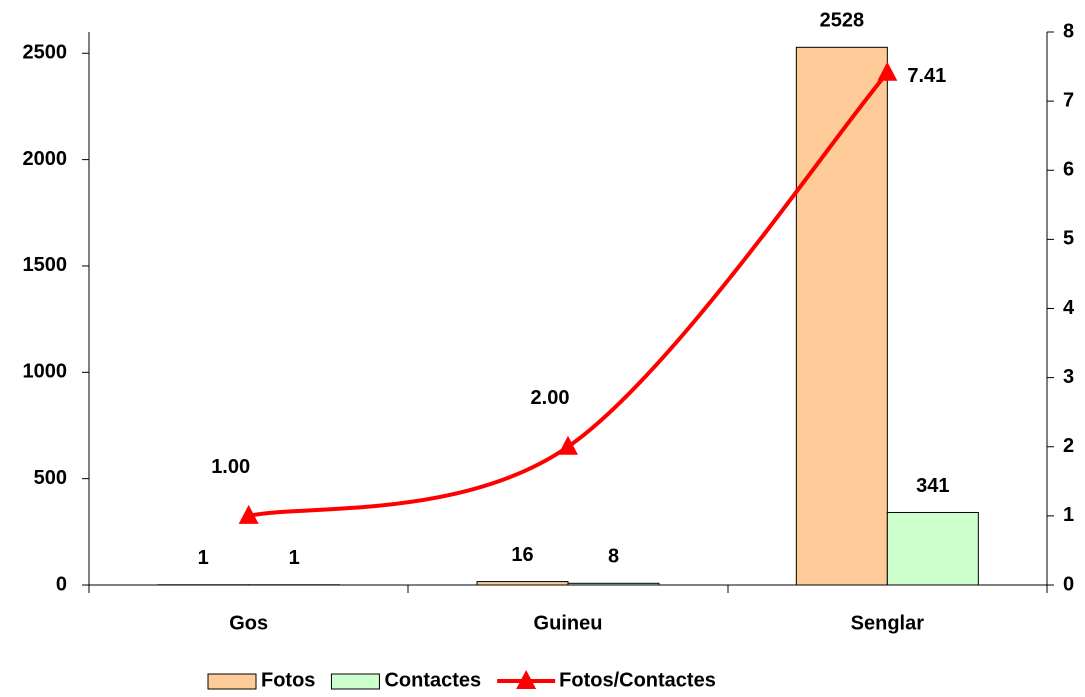  Describe the element at coordinates (1069, 308) in the screenshot. I see `y2-tick-label: 4` at that location.